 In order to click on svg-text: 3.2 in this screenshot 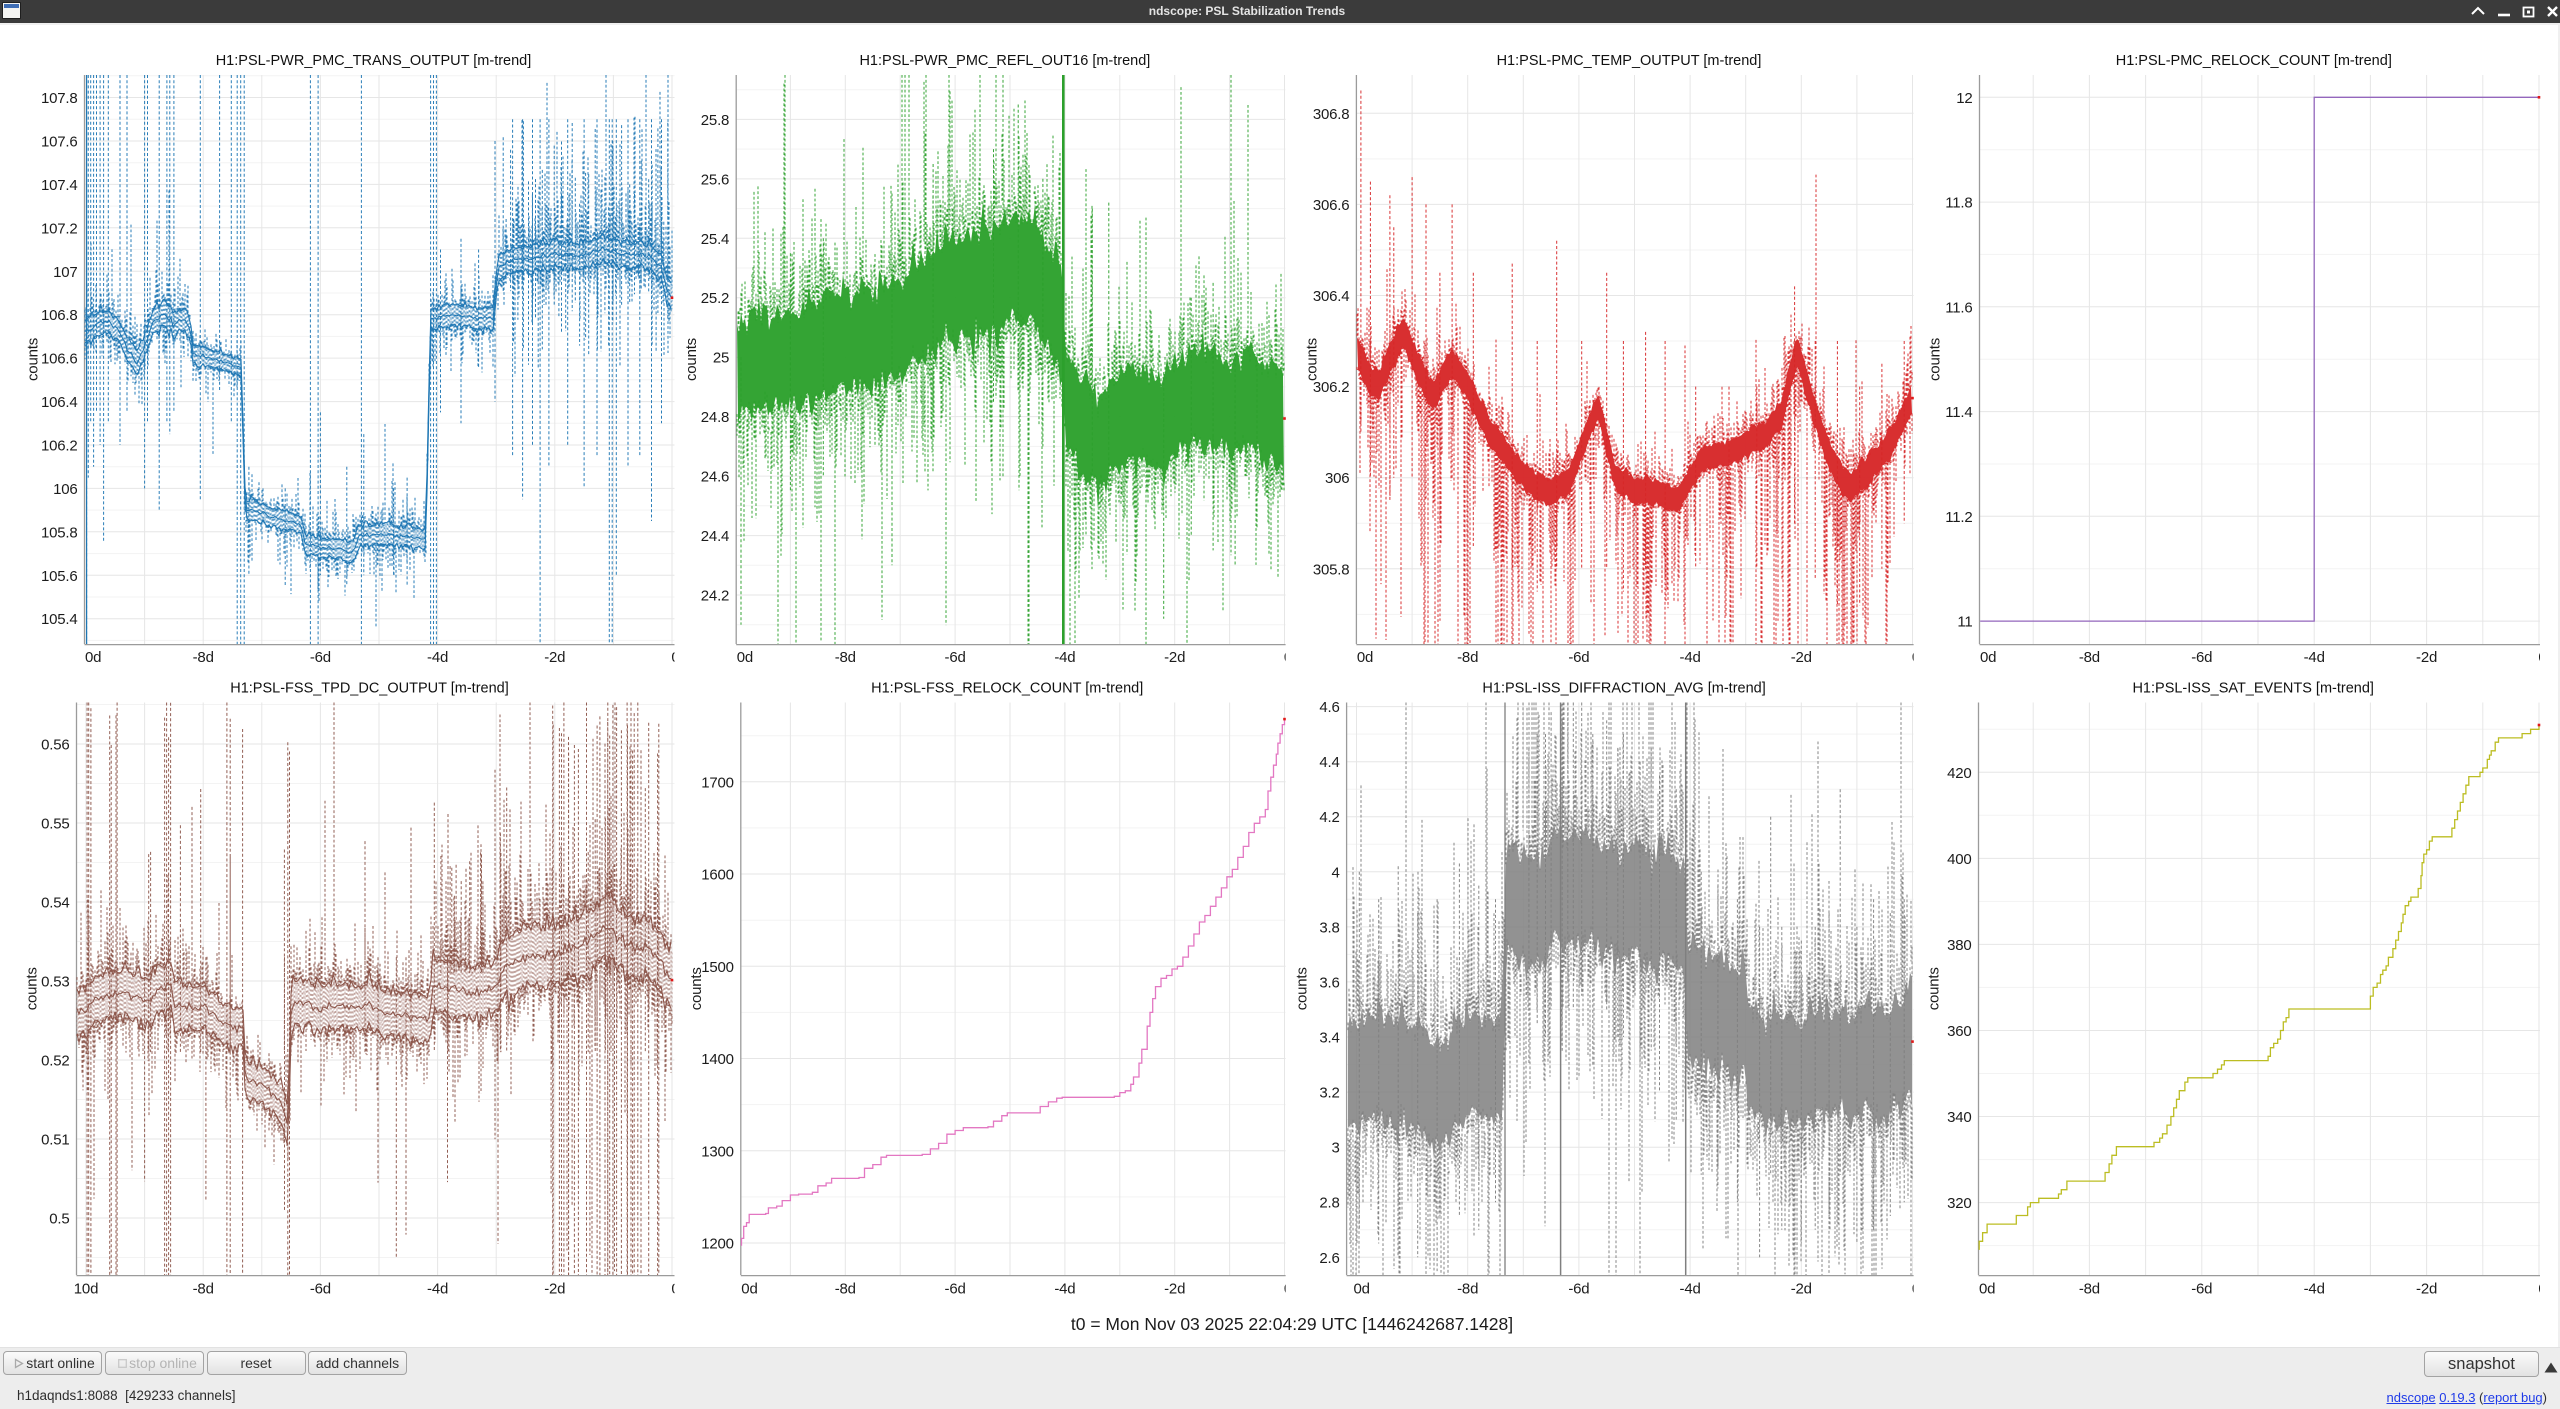, I will do `click(1329, 1093)`.